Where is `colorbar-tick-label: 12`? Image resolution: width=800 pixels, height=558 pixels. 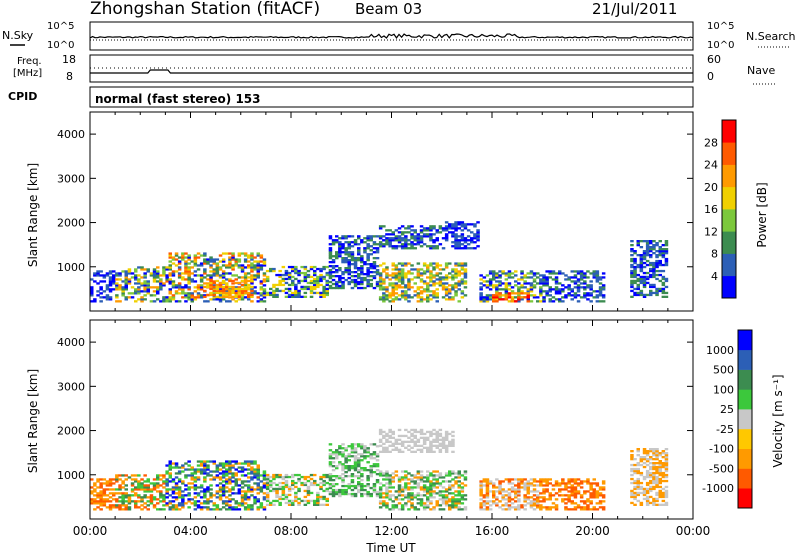
colorbar-tick-label: 12 is located at coordinates (711, 231).